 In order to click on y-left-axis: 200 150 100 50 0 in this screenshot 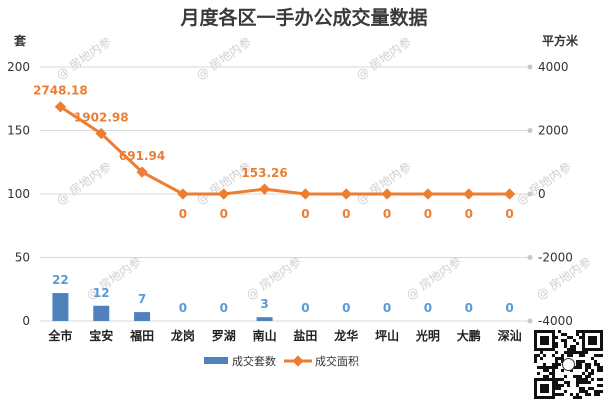, I will do `click(18, 194)`.